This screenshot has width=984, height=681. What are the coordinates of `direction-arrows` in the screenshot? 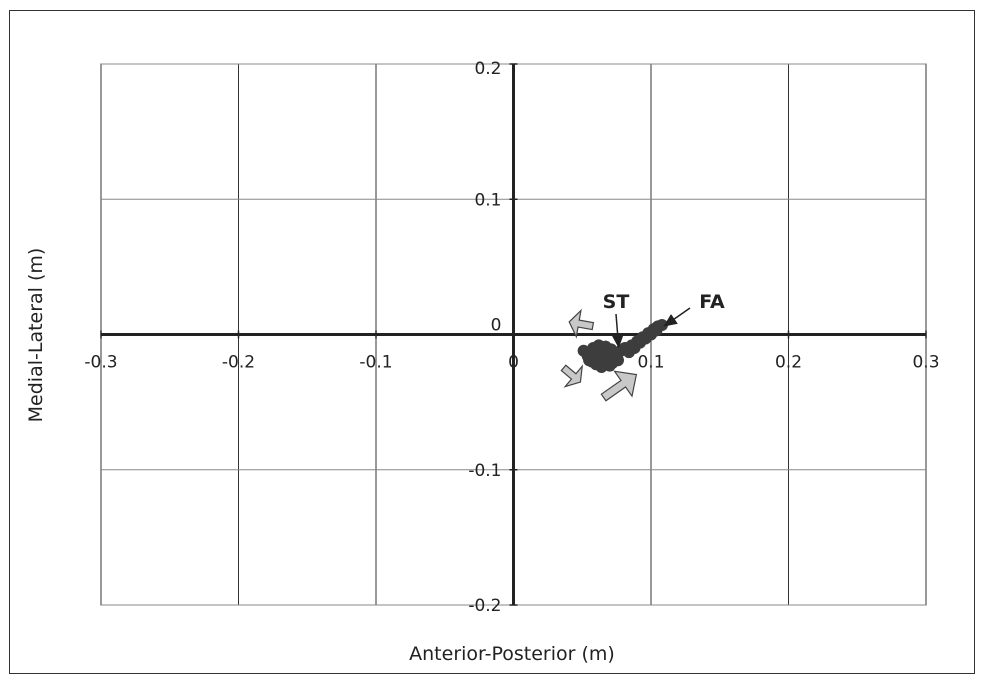 It's located at (599, 355).